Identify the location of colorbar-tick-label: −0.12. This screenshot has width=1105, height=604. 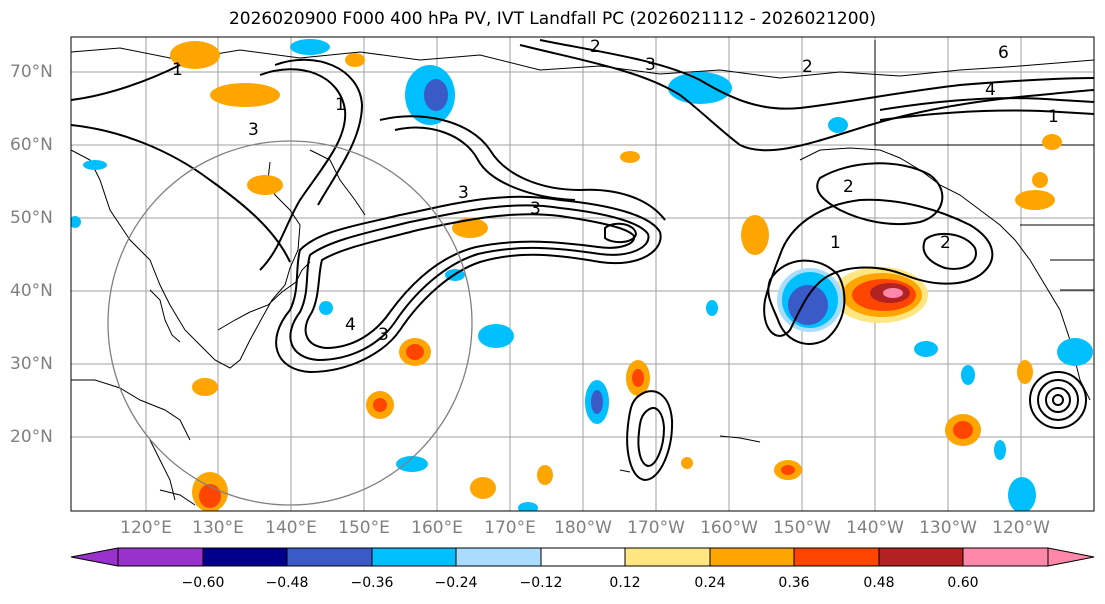
(541, 583).